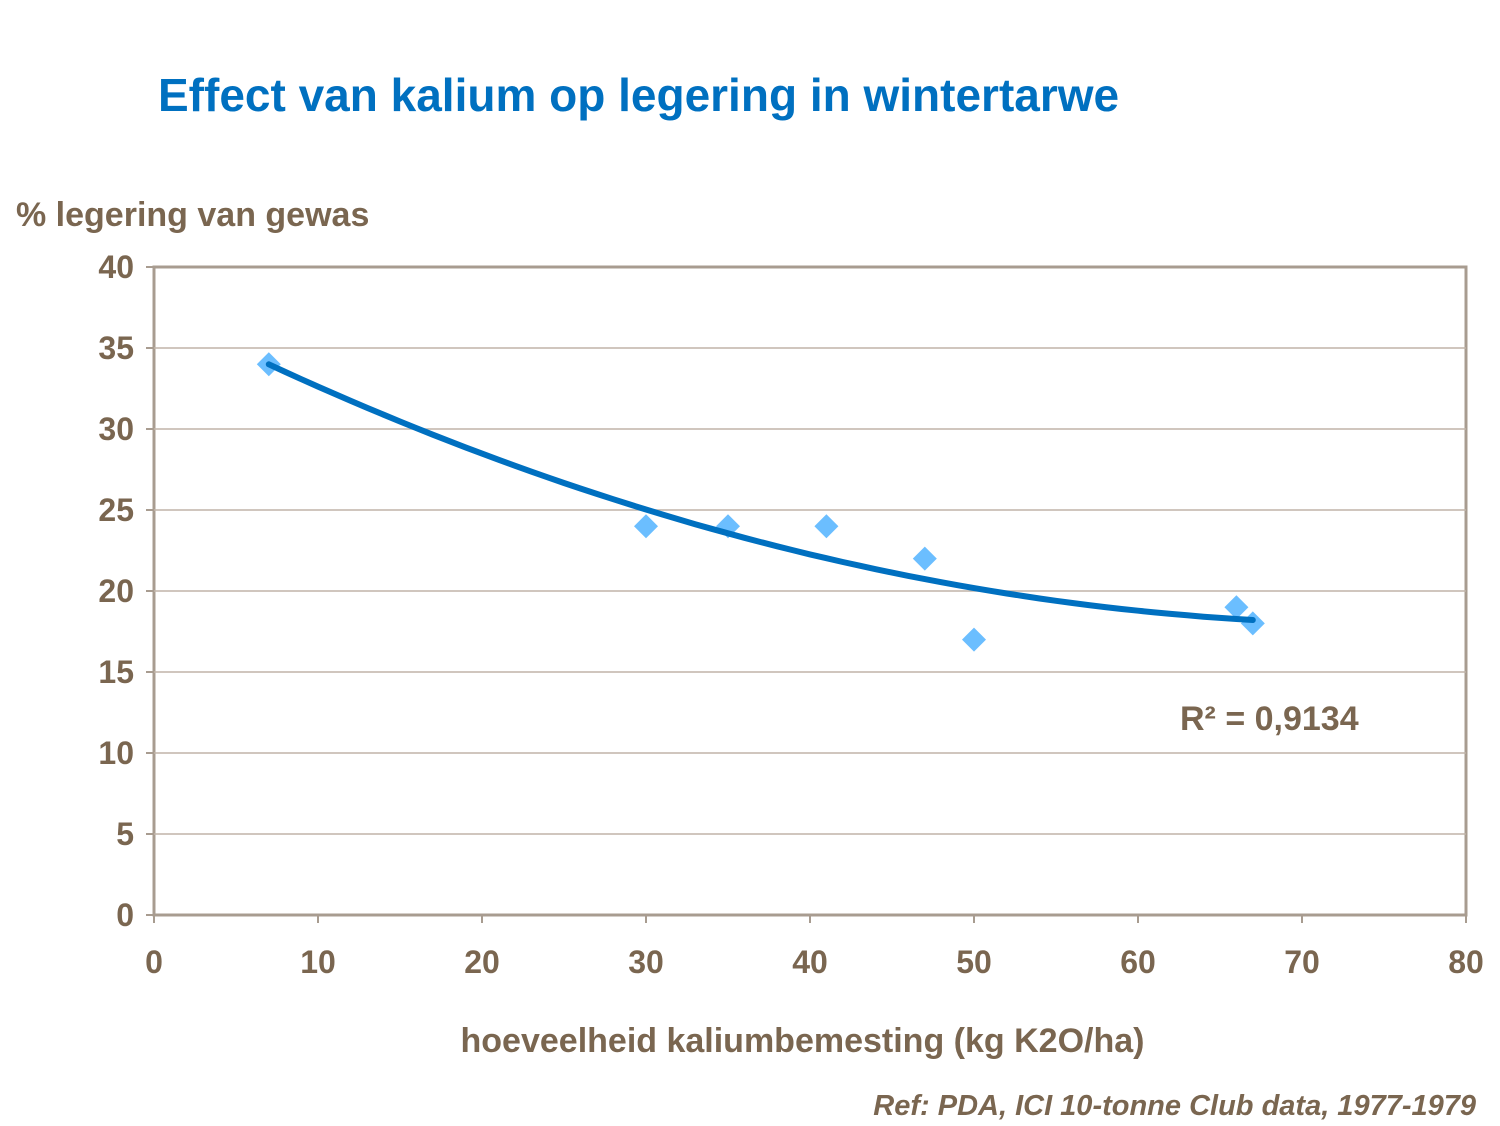 This screenshot has width=1500, height=1126. I want to click on x-tick-label: 0, so click(154, 962).